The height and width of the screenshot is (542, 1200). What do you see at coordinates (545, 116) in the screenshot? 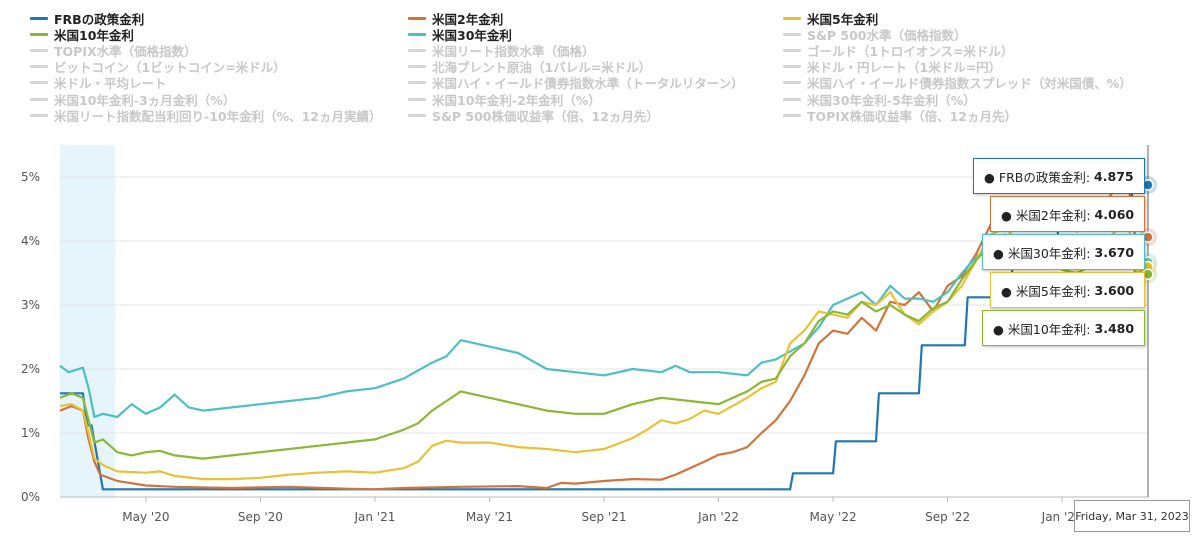
I see `legend-item-label: S&P 500株価収益率（倍、12ヵ月先）` at bounding box center [545, 116].